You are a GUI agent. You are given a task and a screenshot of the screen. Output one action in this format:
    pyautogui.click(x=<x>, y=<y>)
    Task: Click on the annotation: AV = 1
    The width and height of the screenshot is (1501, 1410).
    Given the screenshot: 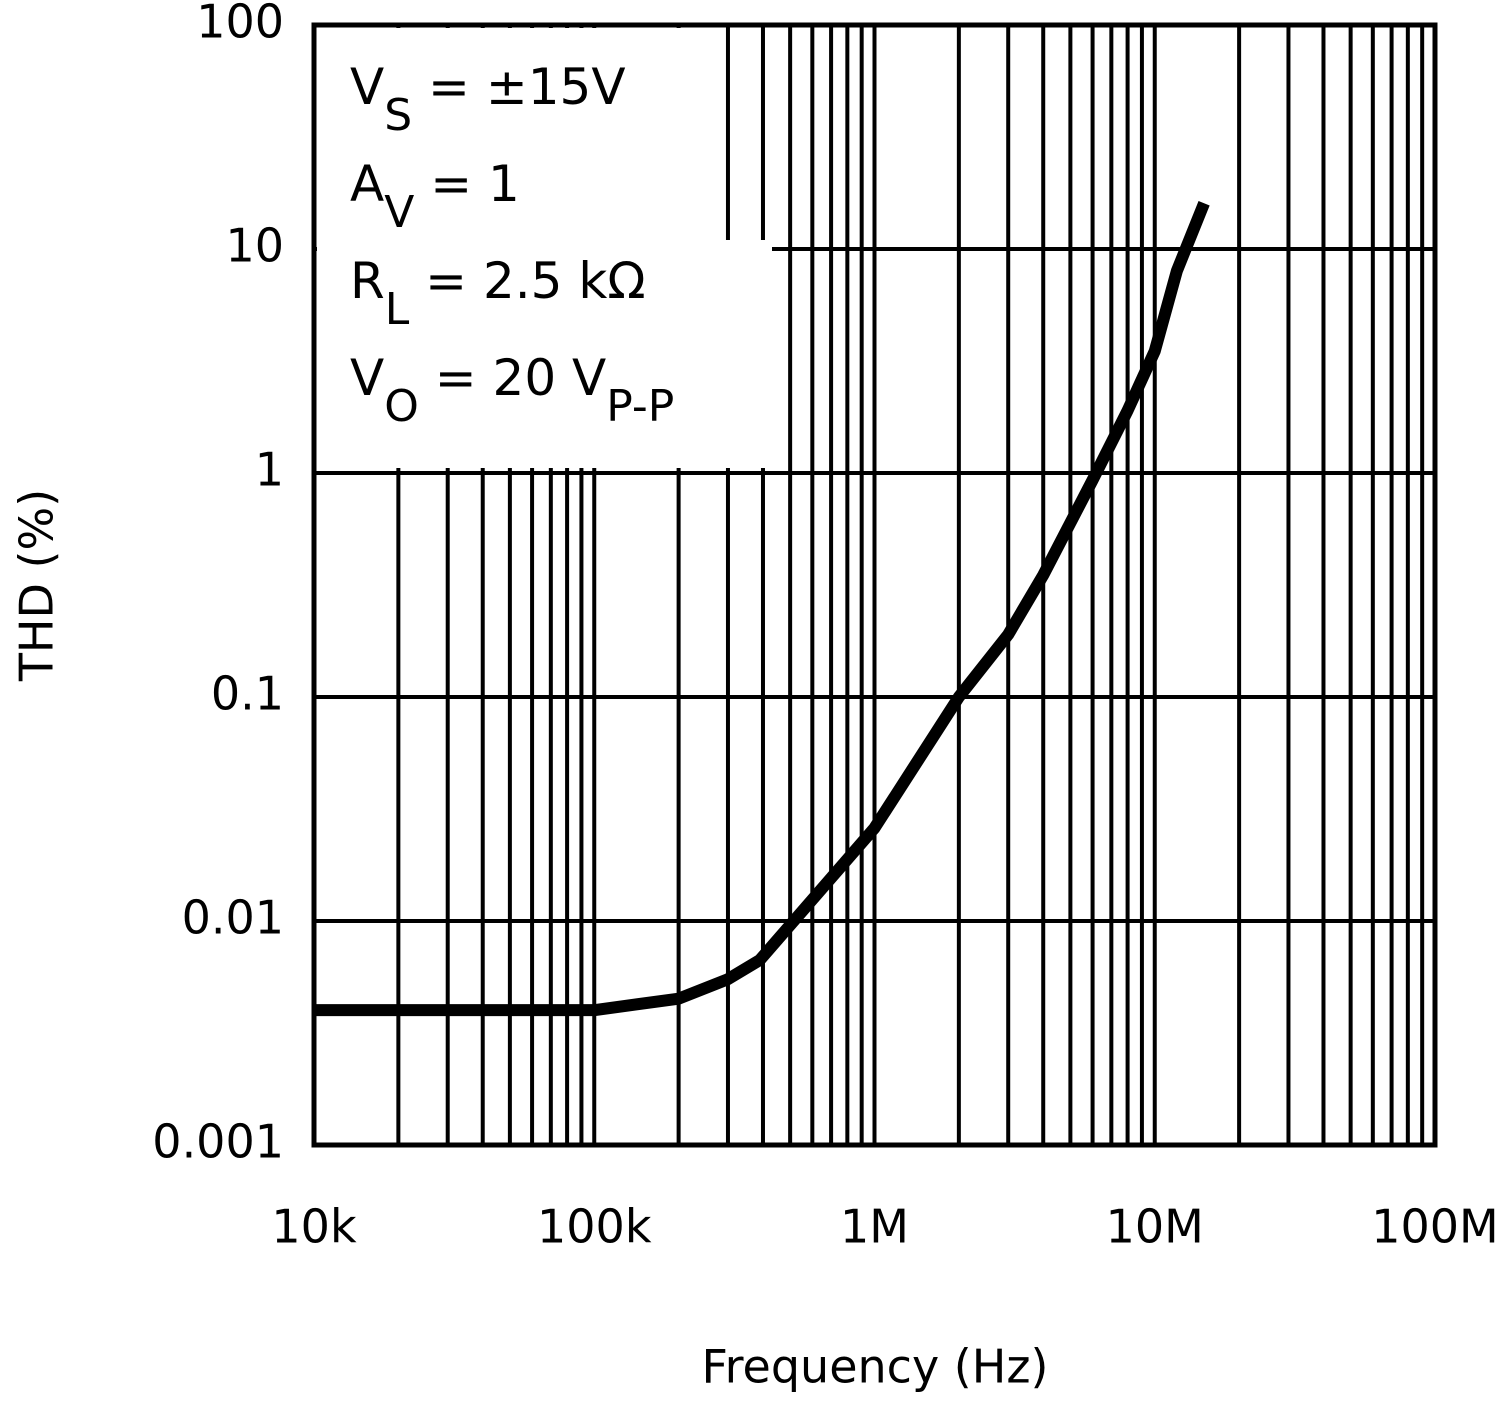 What is the action you would take?
    pyautogui.click(x=435, y=197)
    